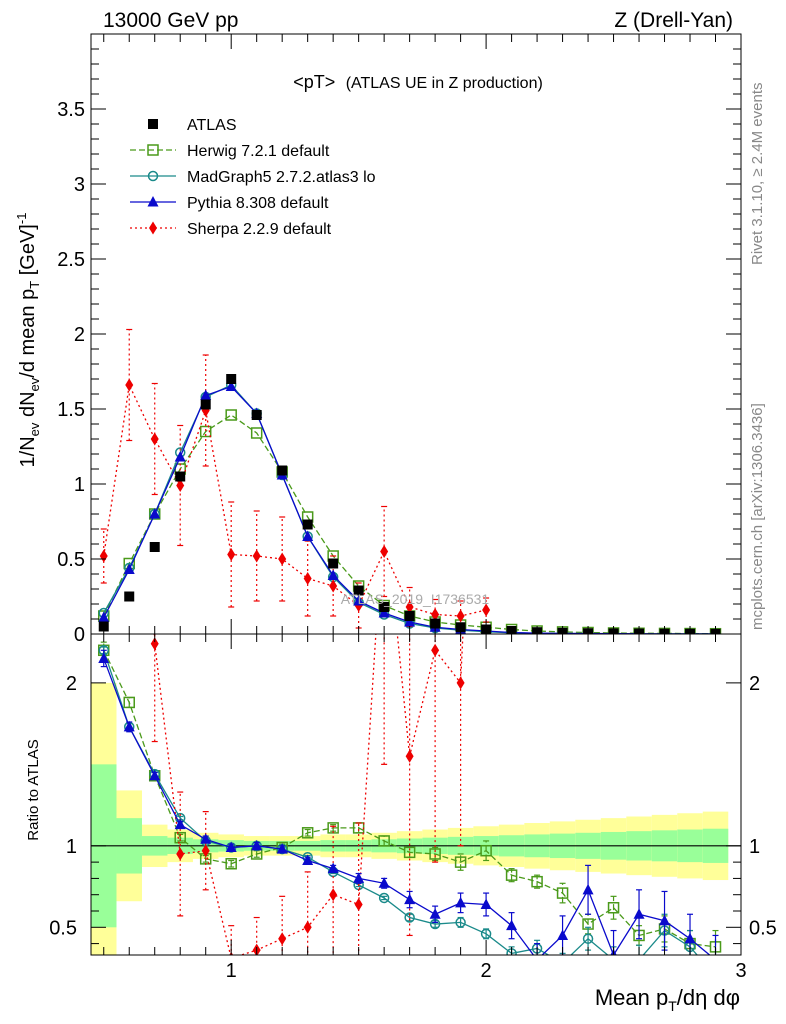 The height and width of the screenshot is (1024, 786). Describe the element at coordinates (212, 125) in the screenshot. I see `legend-label-atlas: ATLAS` at that location.